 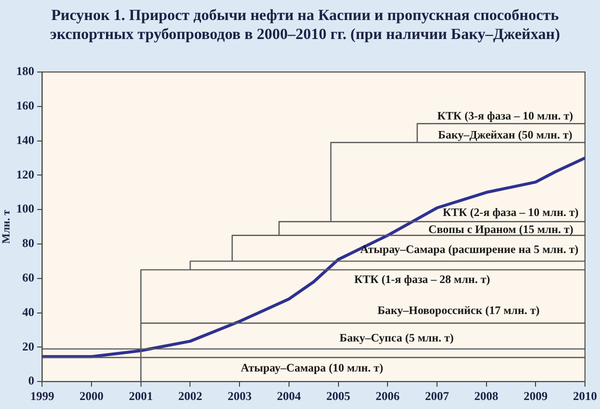 I want to click on annotation: Баку–Джейхан (50 млн. т), so click(x=505, y=136).